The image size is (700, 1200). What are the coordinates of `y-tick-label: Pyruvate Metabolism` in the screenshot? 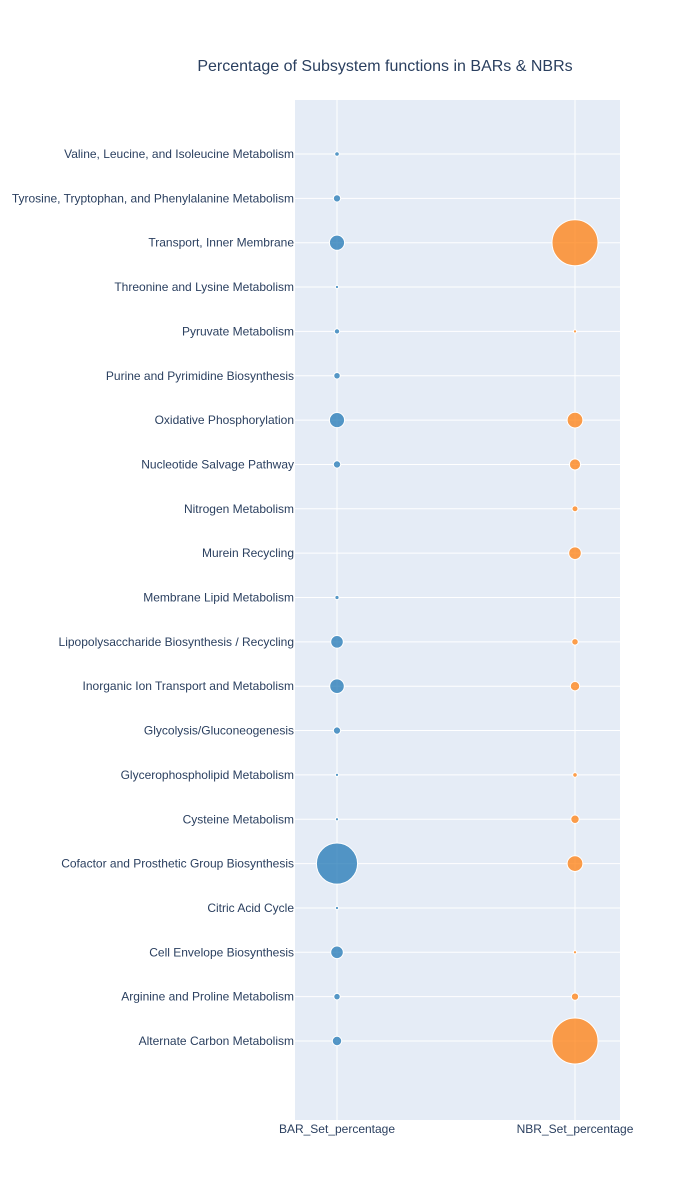 It's located at (238, 331).